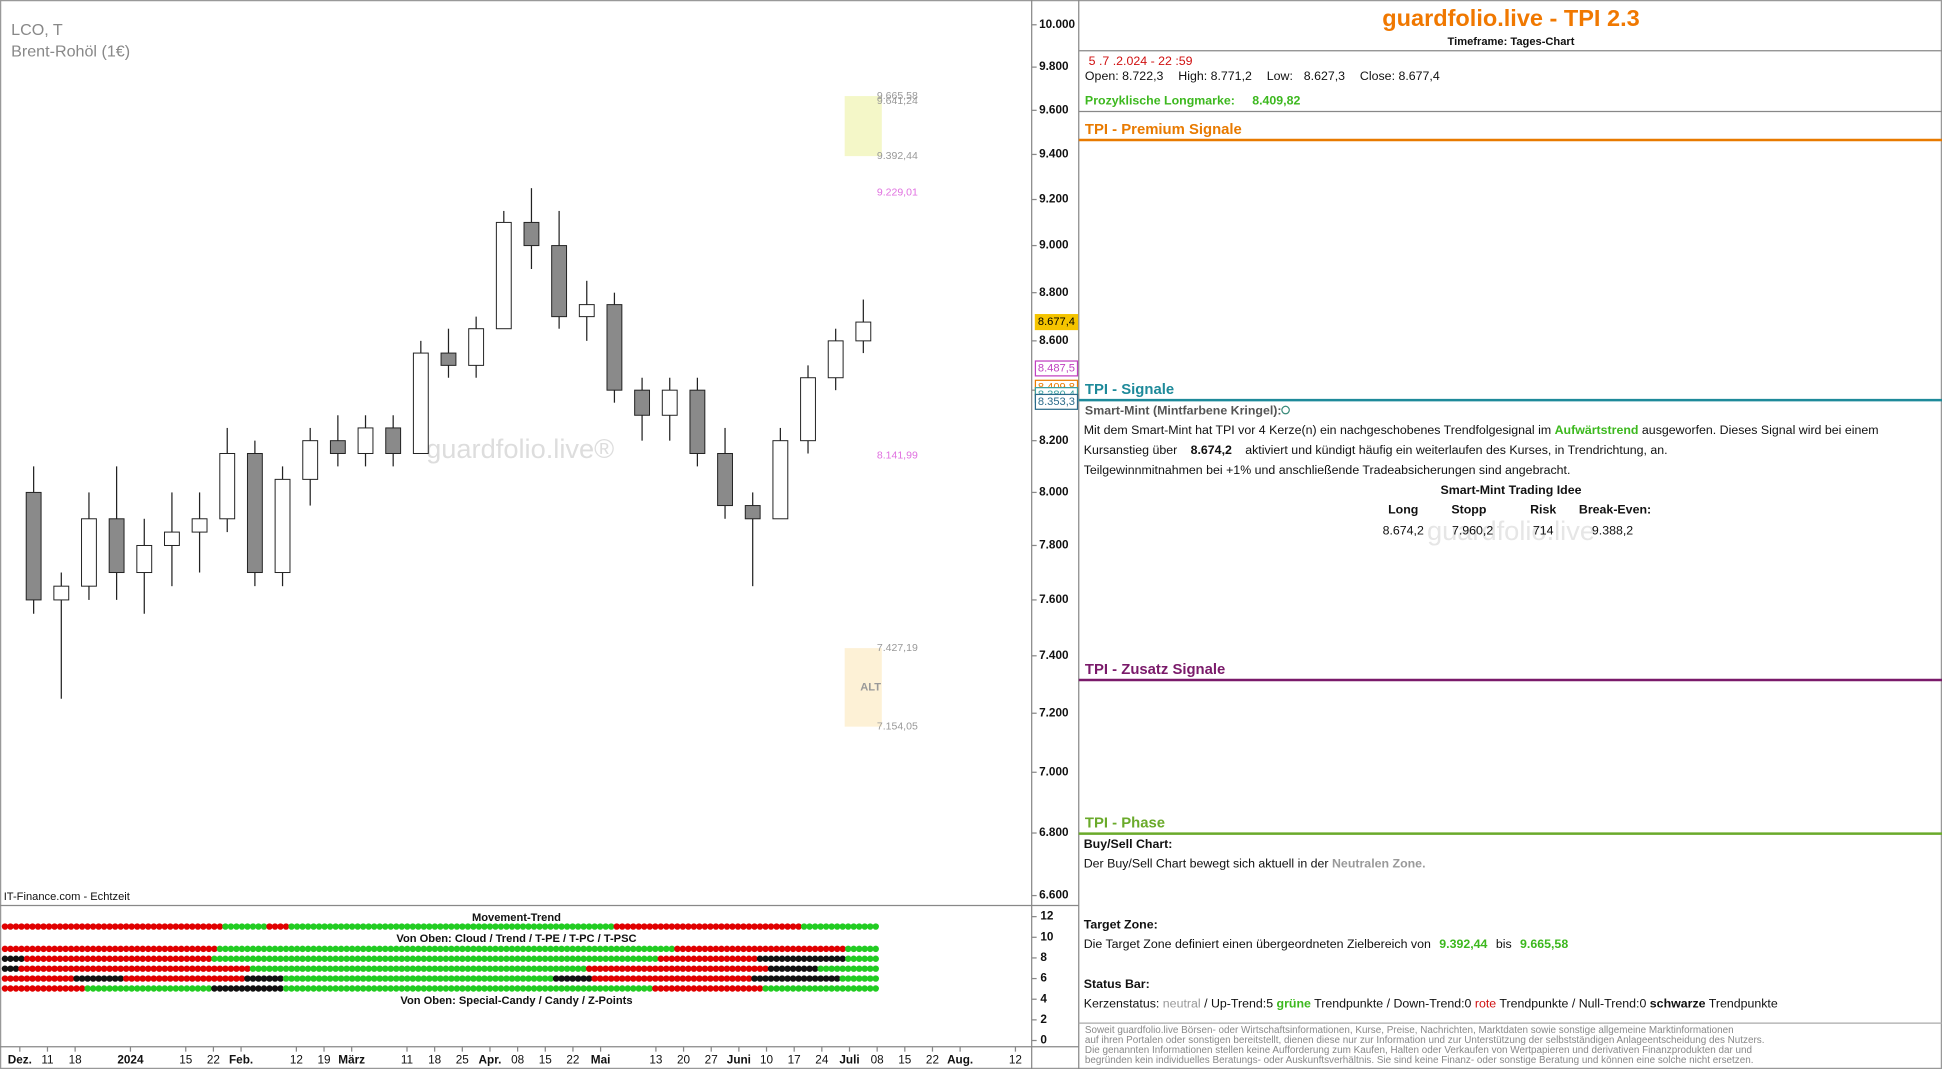 Image resolution: width=1942 pixels, height=1069 pixels. I want to click on x-tick-label: 12, so click(1015, 1059).